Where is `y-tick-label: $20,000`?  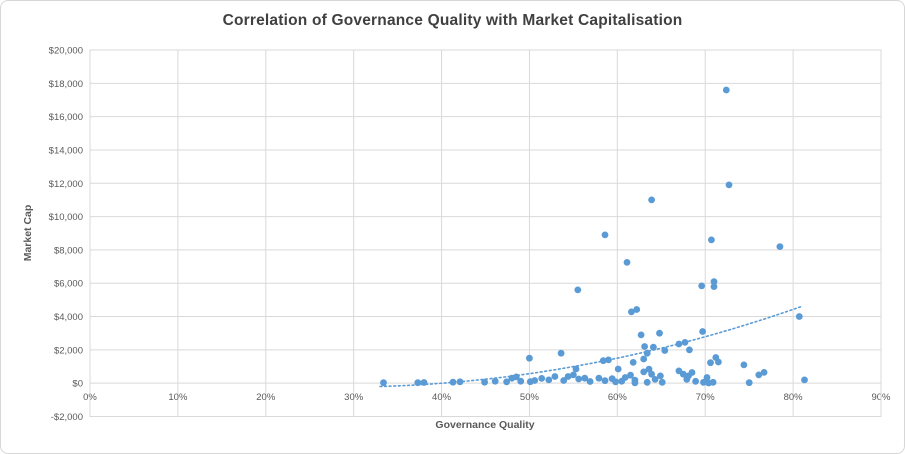 y-tick-label: $20,000 is located at coordinates (66, 51).